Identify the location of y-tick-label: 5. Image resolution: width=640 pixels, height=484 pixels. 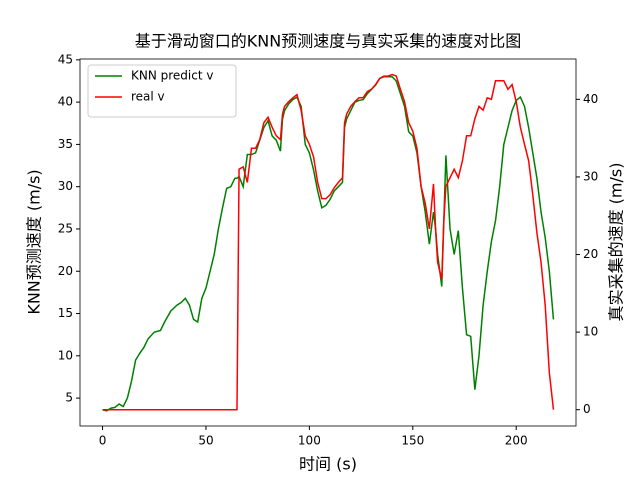
(69, 398).